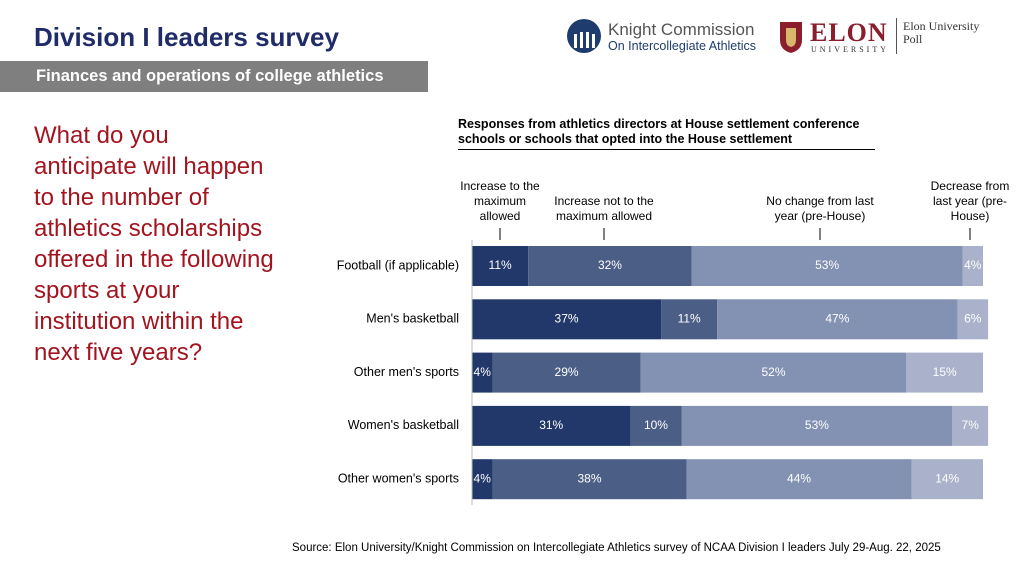 This screenshot has width=1024, height=576. What do you see at coordinates (682, 46) in the screenshot?
I see `logo-text: On Intercollegiate Athletics` at bounding box center [682, 46].